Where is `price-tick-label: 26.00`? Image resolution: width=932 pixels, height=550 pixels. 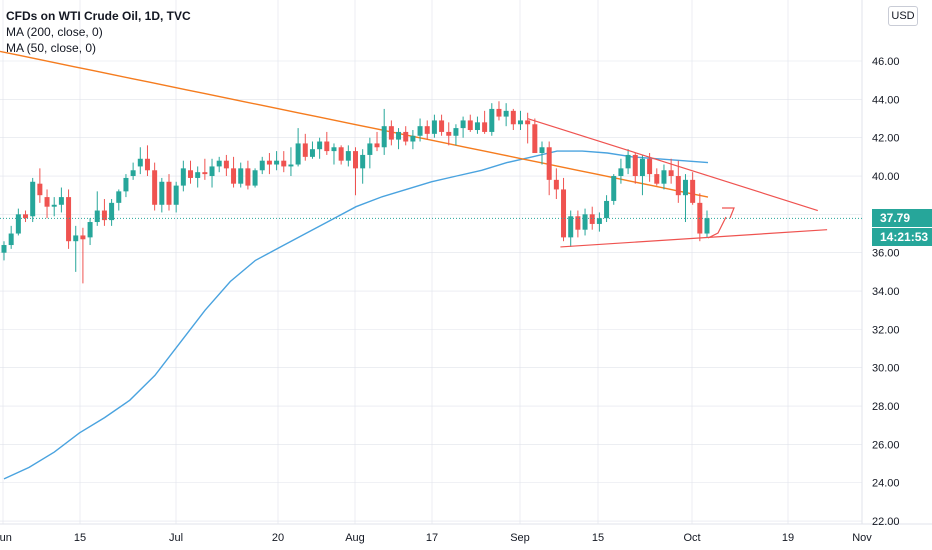
price-tick-label: 26.00 is located at coordinates (886, 445).